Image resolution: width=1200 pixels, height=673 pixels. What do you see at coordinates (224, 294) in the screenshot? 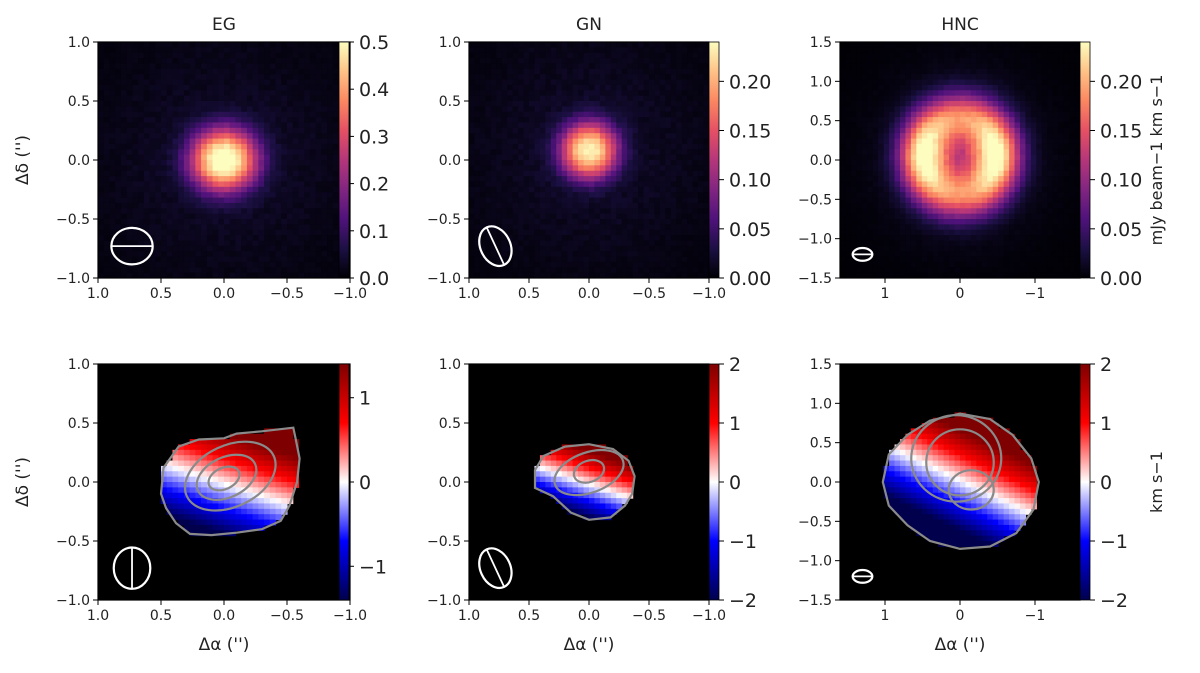
I see `x-tick-label: 0.0` at bounding box center [224, 294].